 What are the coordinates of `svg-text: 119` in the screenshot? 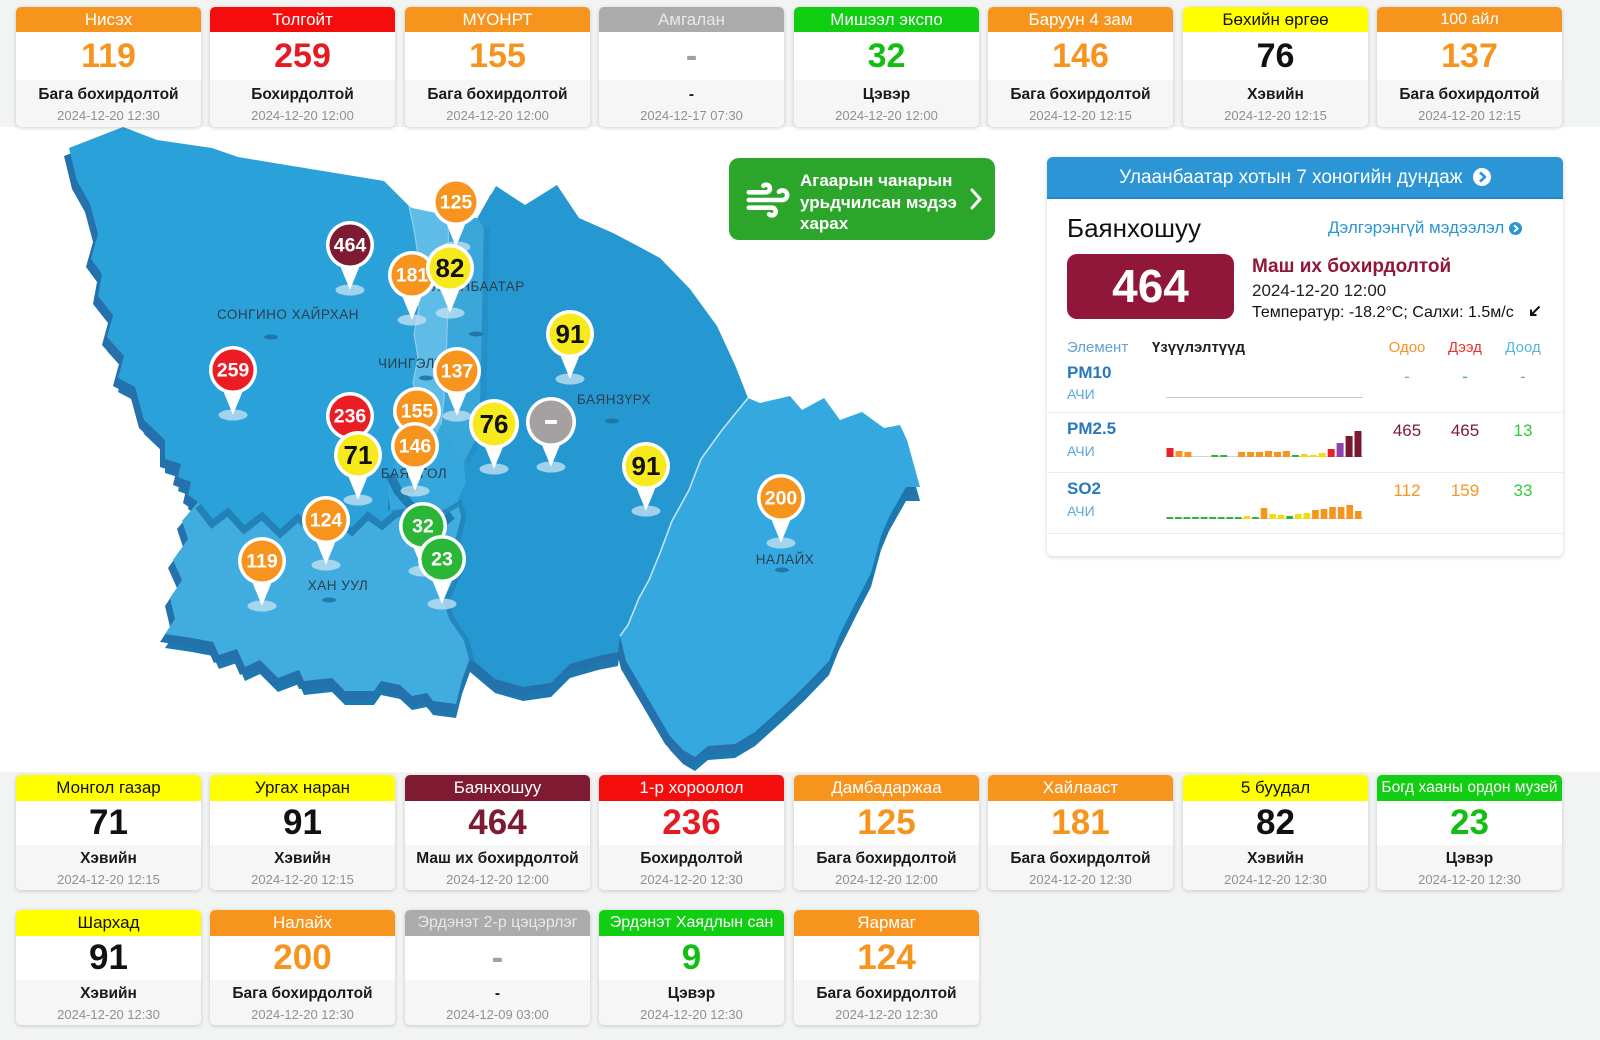 It's located at (262, 562).